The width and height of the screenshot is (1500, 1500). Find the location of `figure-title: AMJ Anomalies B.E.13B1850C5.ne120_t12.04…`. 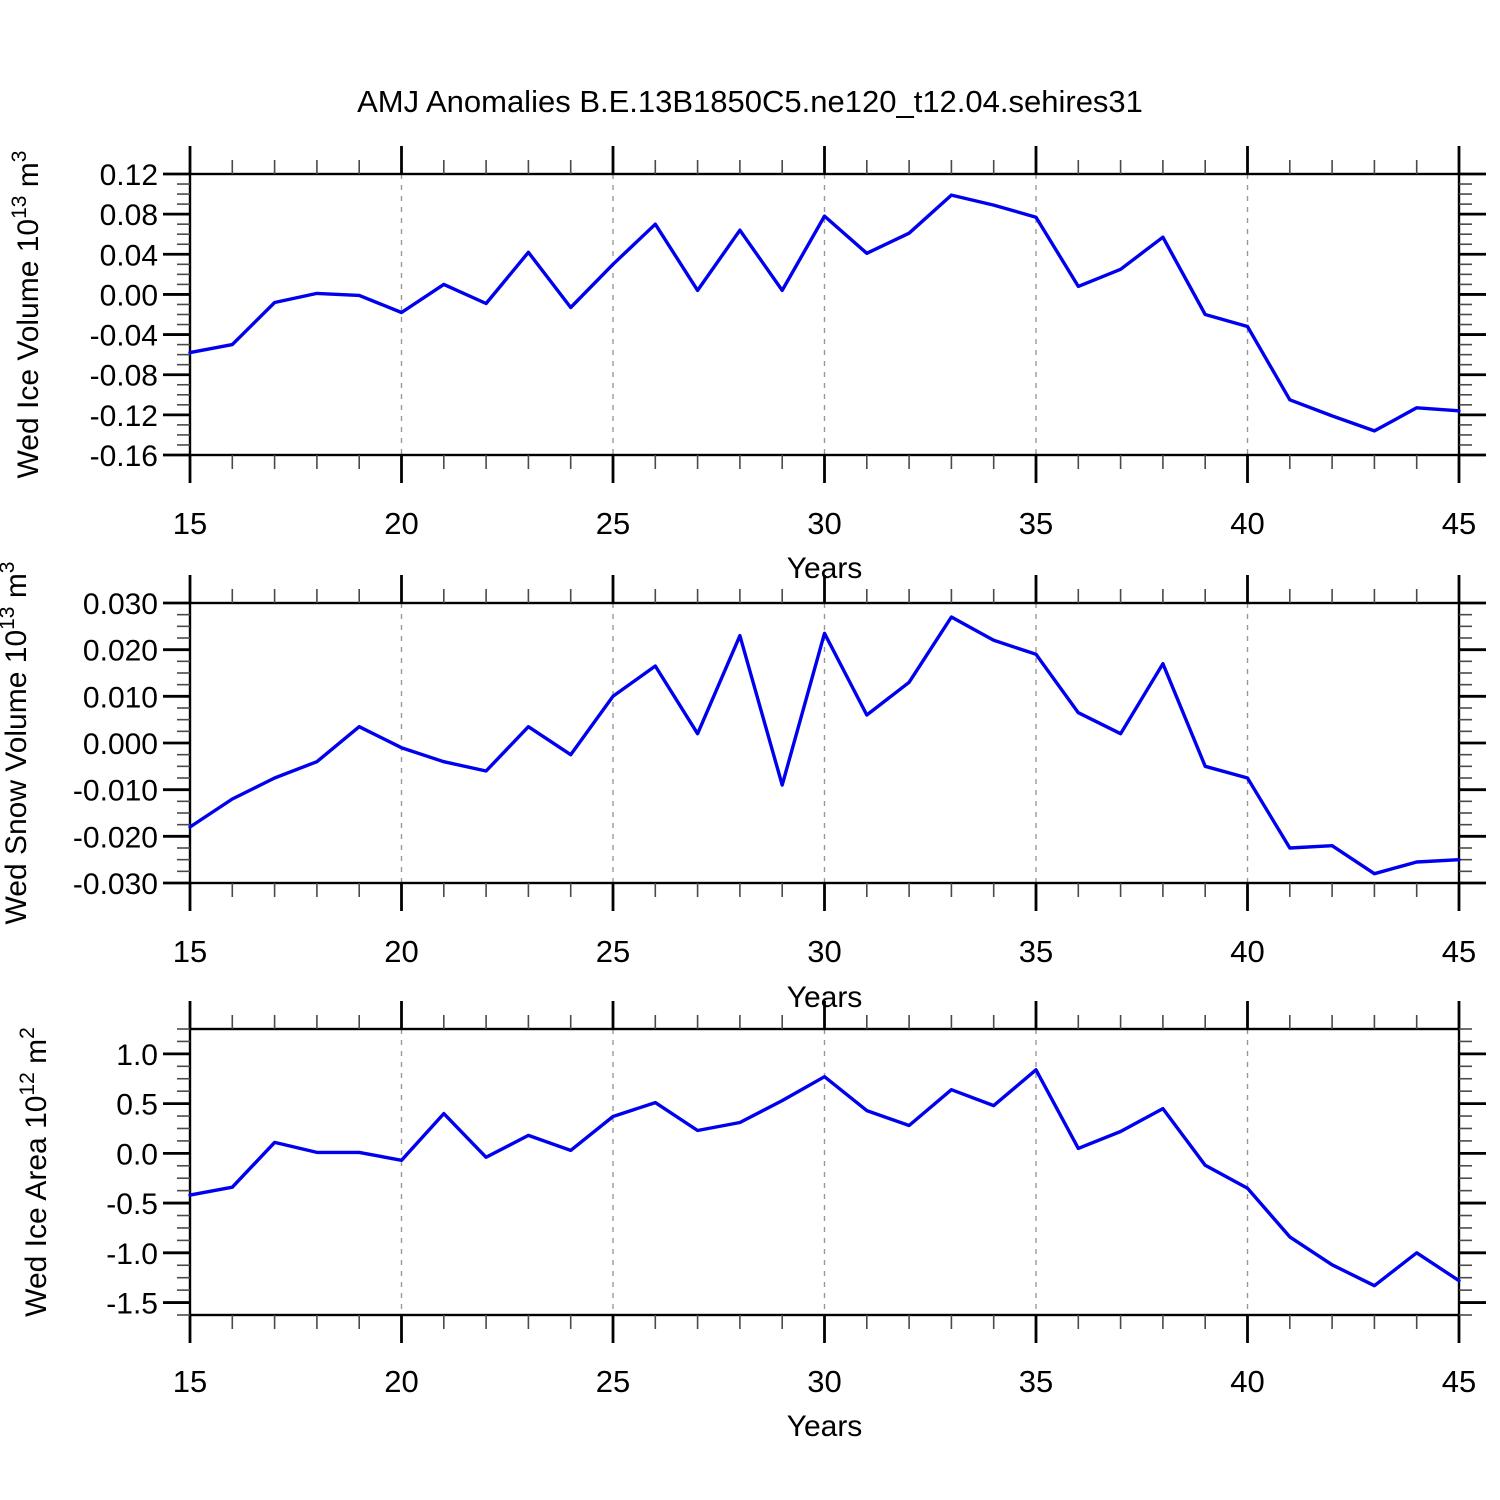

figure-title: AMJ Anomalies B.E.13B1850C5.ne120_t12.04… is located at coordinates (750, 101).